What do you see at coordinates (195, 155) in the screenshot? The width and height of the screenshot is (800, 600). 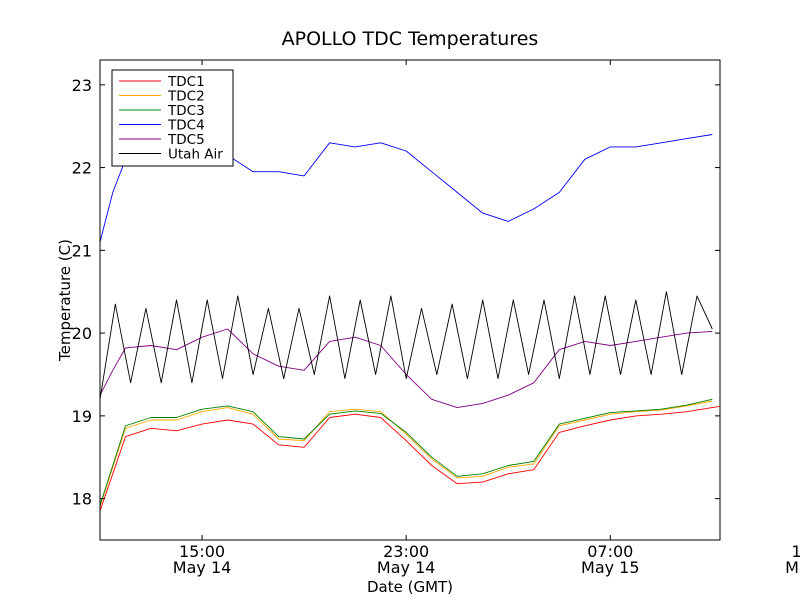 I see `legend-label-utah-air: Utah Air` at bounding box center [195, 155].